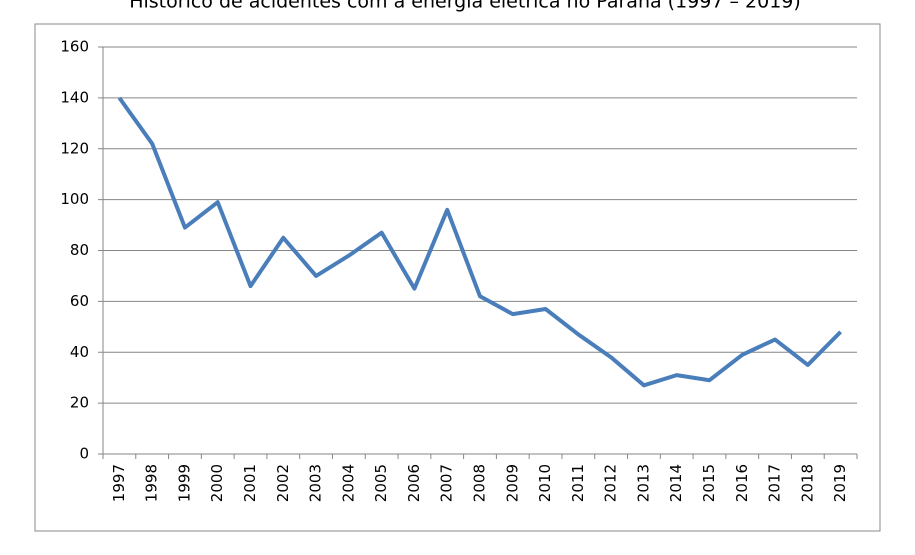 The width and height of the screenshot is (915, 555). Describe the element at coordinates (79, 403) in the screenshot. I see `y-tick-label: 20` at that location.